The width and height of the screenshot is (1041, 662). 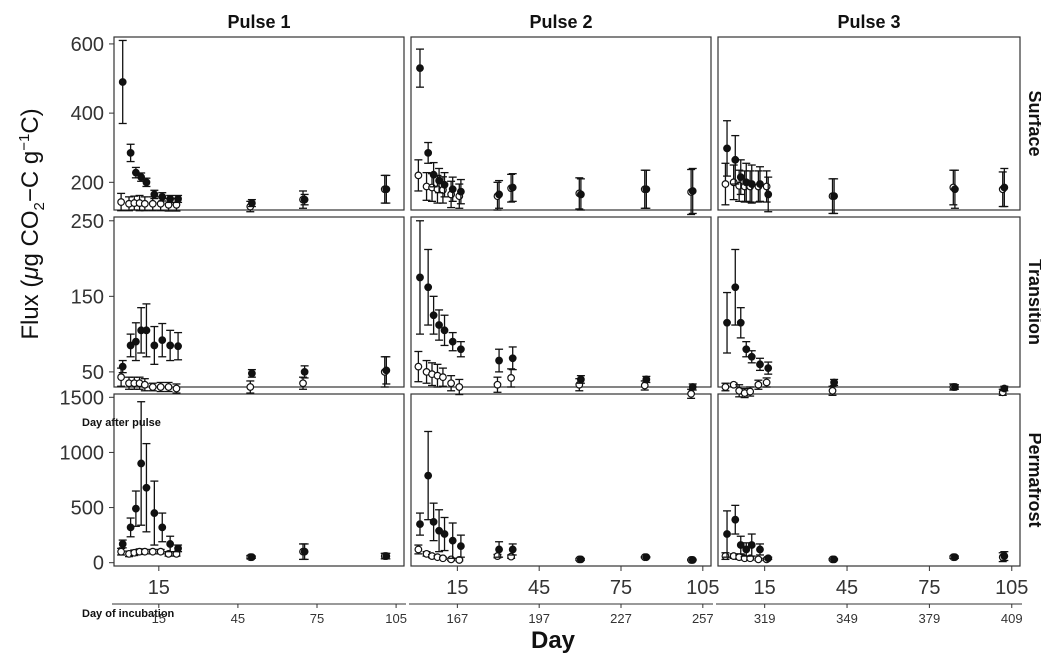 What do you see at coordinates (553, 640) in the screenshot?
I see `x-axis-title: Day` at bounding box center [553, 640].